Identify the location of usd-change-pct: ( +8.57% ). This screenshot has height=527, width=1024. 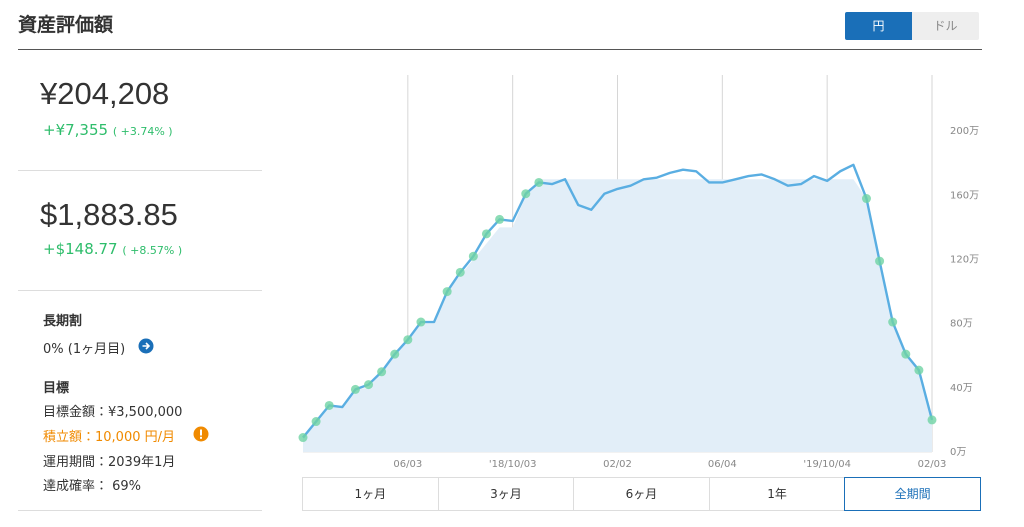
(152, 250).